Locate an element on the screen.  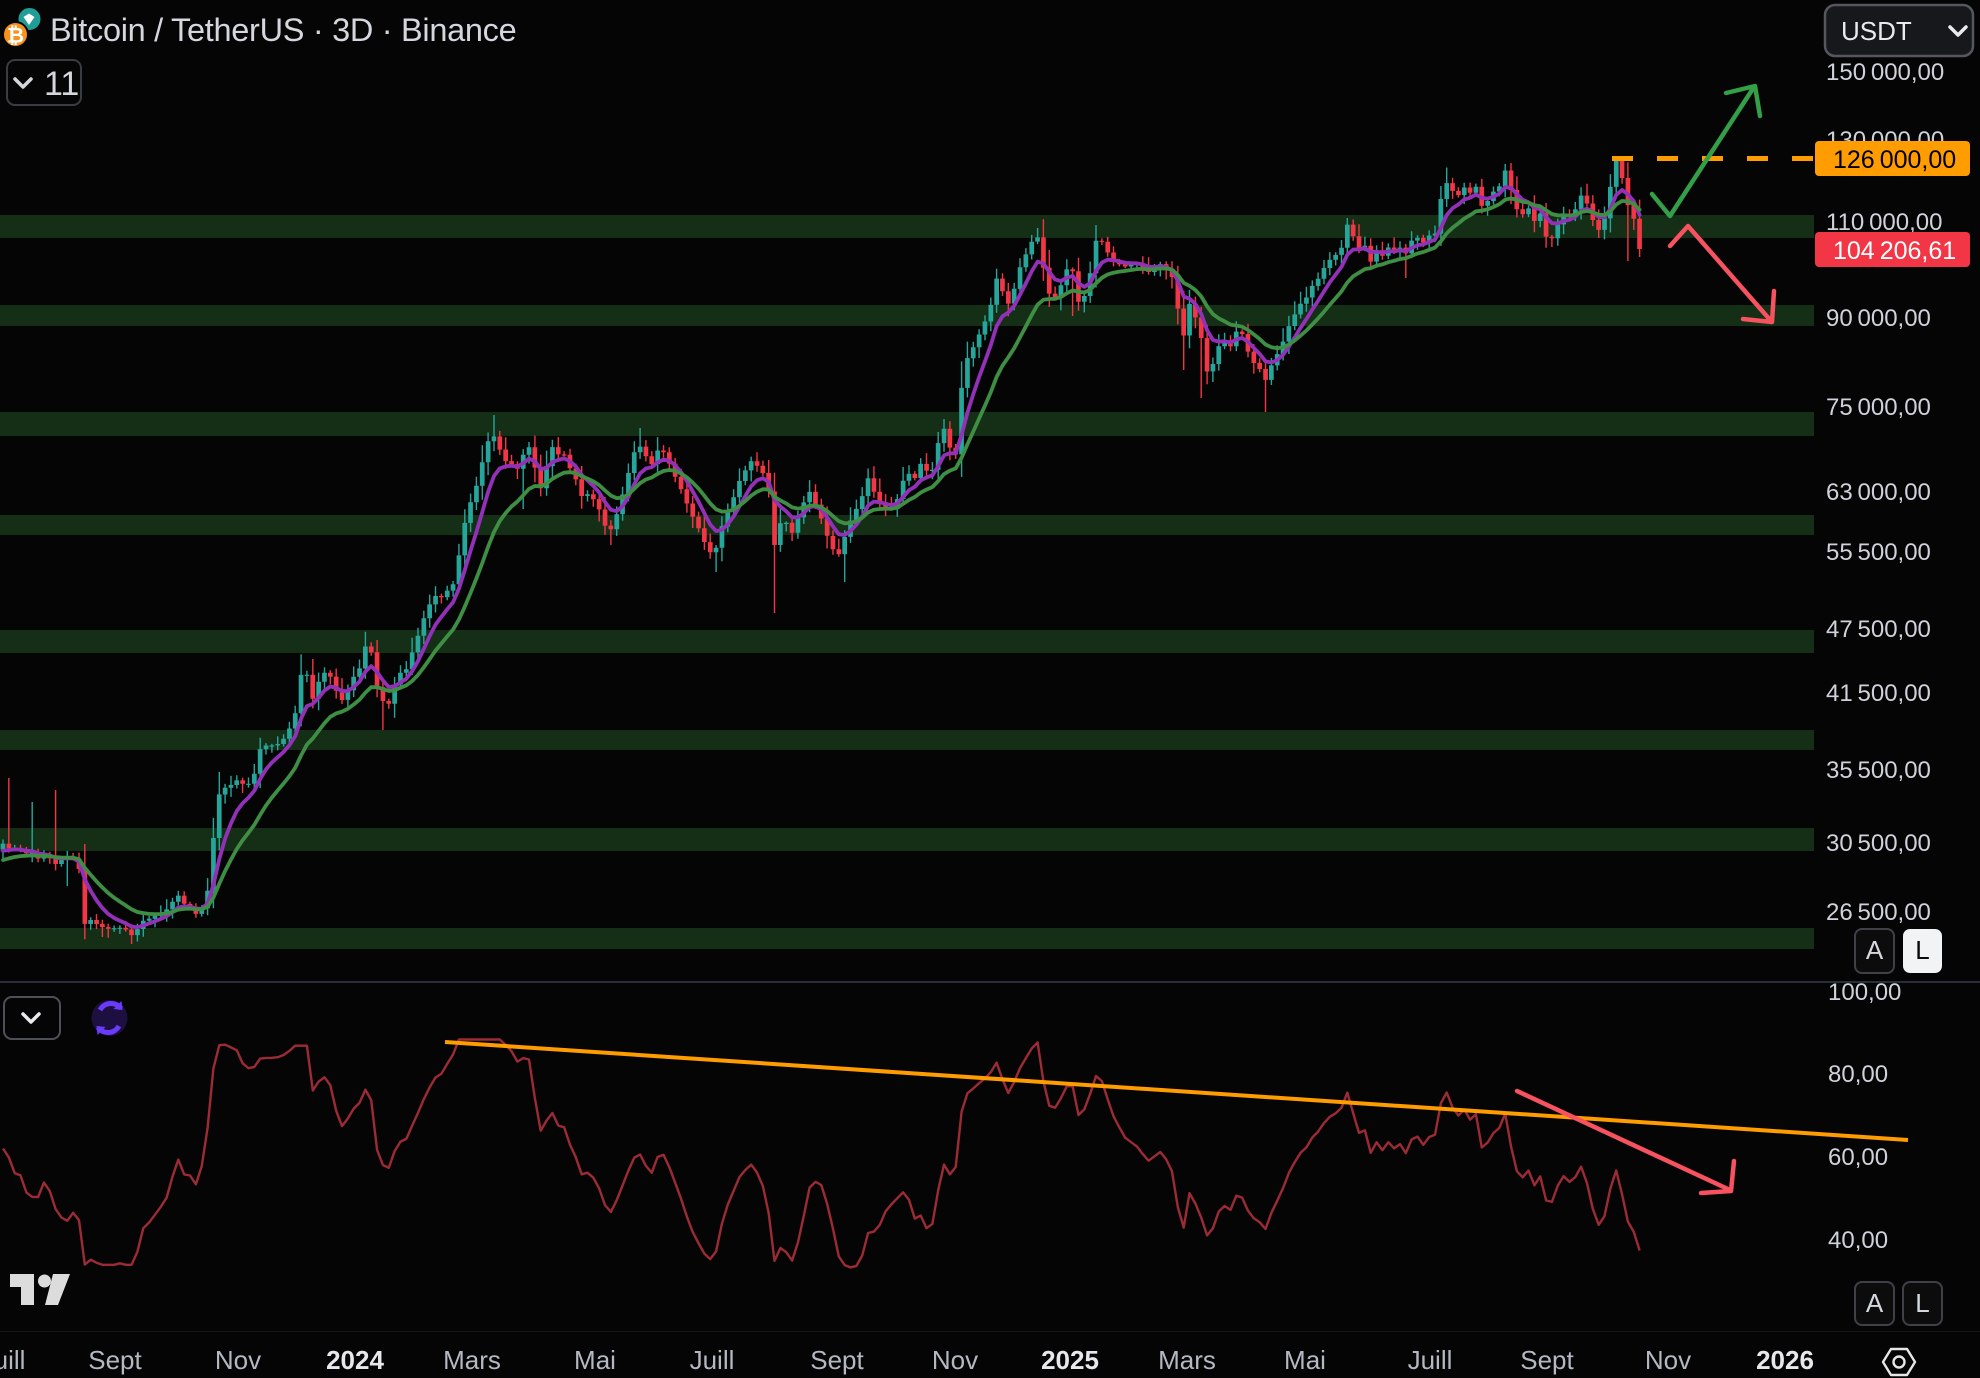
svg-text: 41 500,00 is located at coordinates (1878, 693).